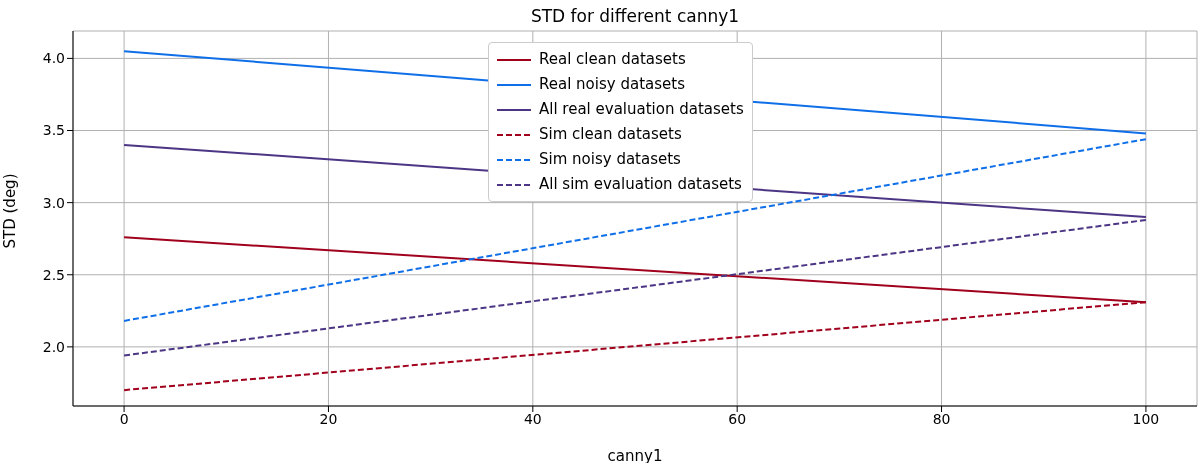  What do you see at coordinates (612, 59) in the screenshot?
I see `legend-label: Real clean datasets` at bounding box center [612, 59].